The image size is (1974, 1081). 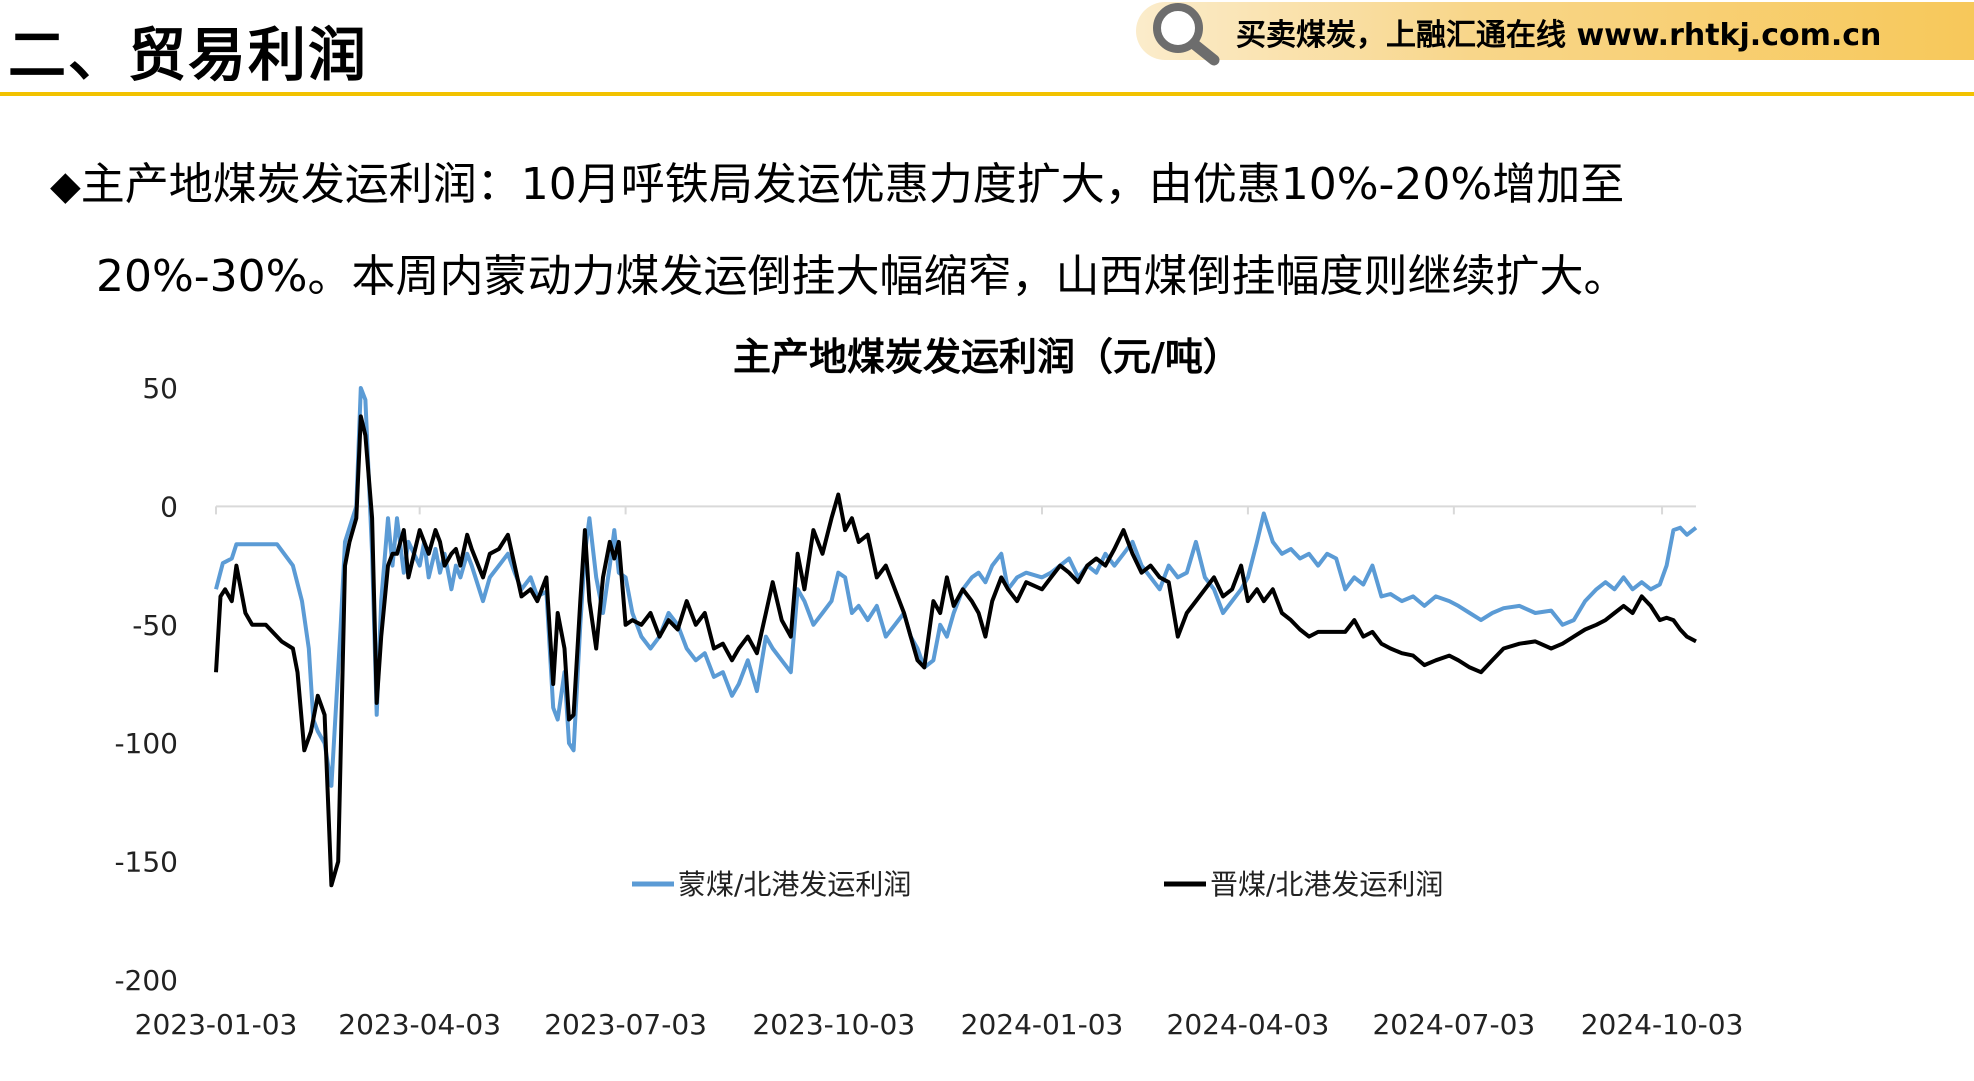 I want to click on x-tick-label: 2023-04-03, so click(x=419, y=1024).